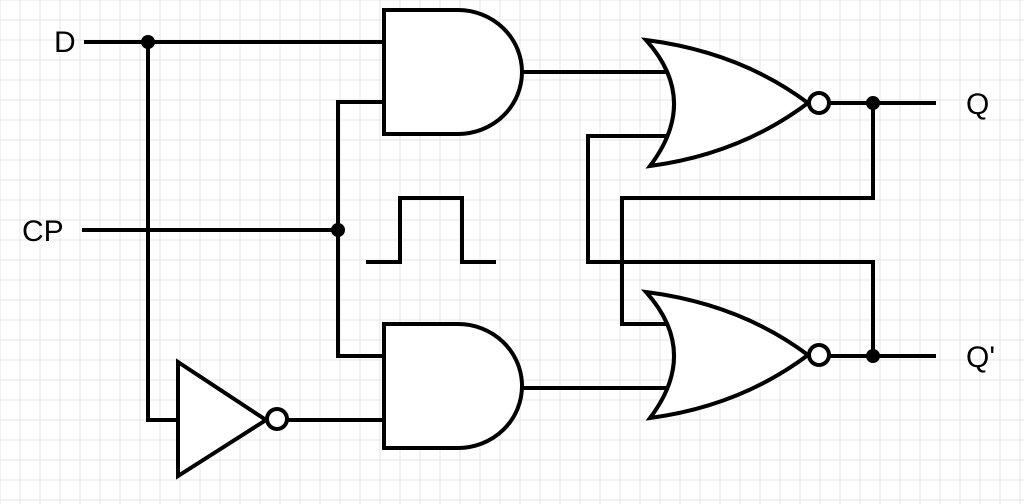  Describe the element at coordinates (162, 232) in the screenshot. I see `wire-d-to-not` at that location.